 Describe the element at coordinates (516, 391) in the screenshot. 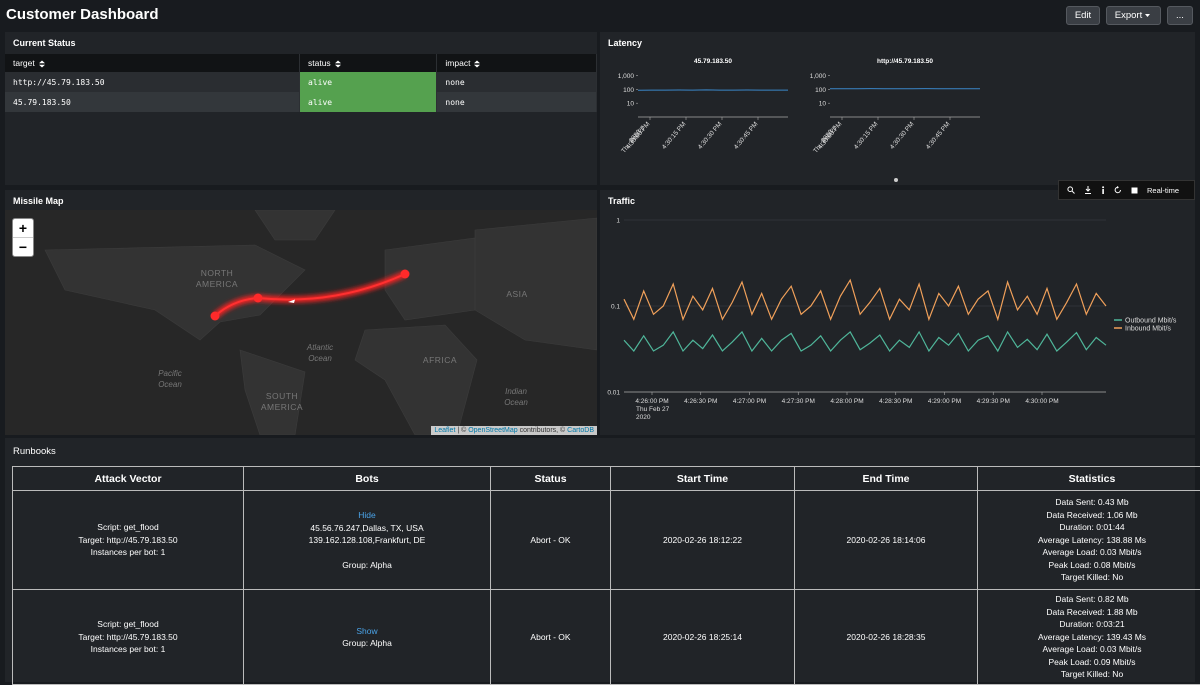

I see `map-label: Indian` at that location.